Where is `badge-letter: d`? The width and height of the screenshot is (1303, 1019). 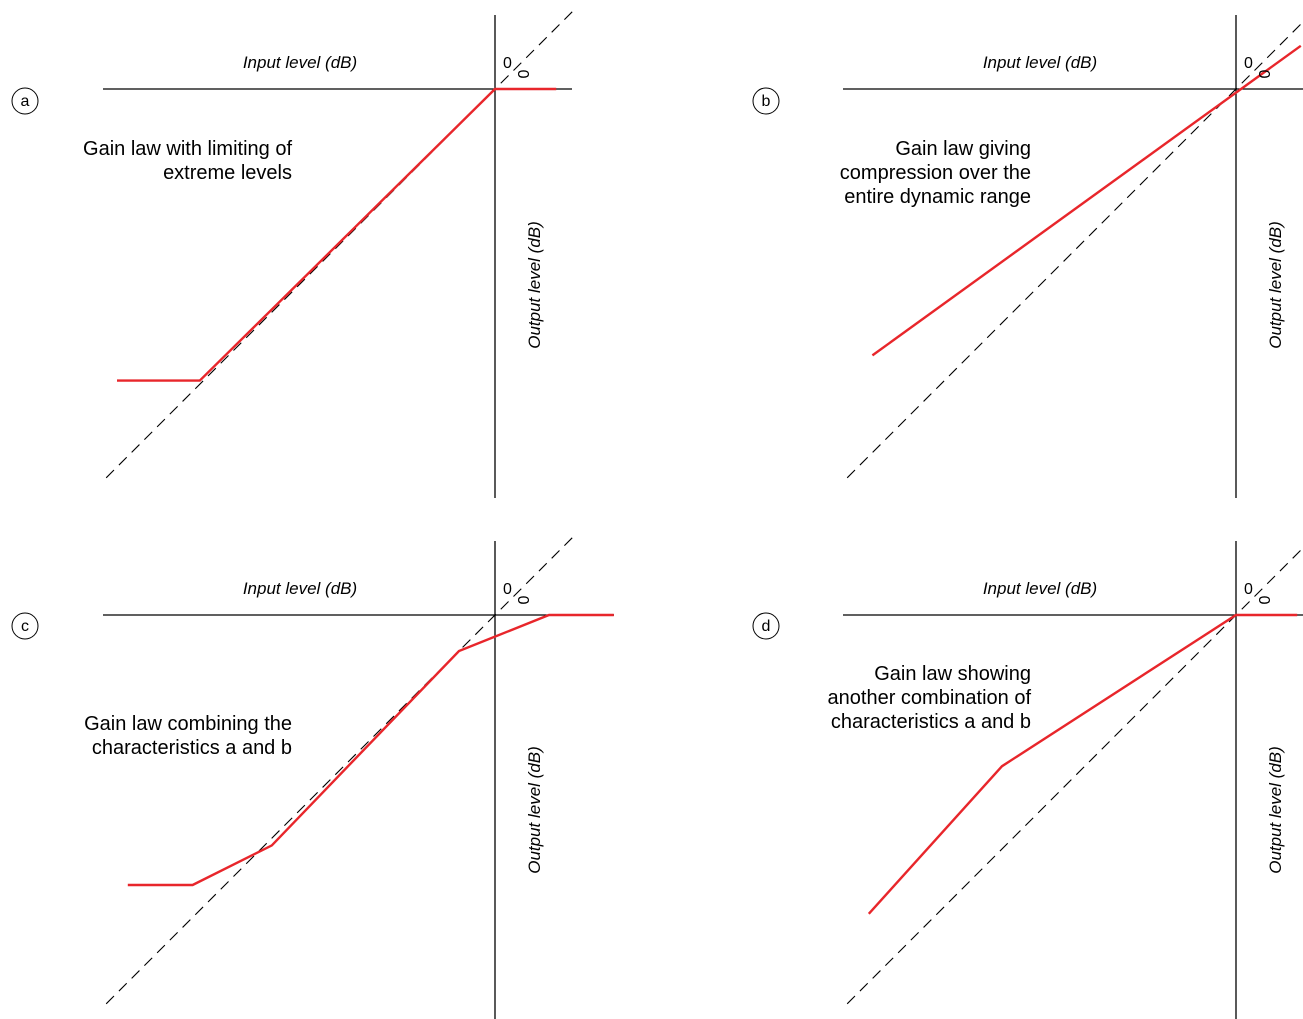
badge-letter: d is located at coordinates (766, 626).